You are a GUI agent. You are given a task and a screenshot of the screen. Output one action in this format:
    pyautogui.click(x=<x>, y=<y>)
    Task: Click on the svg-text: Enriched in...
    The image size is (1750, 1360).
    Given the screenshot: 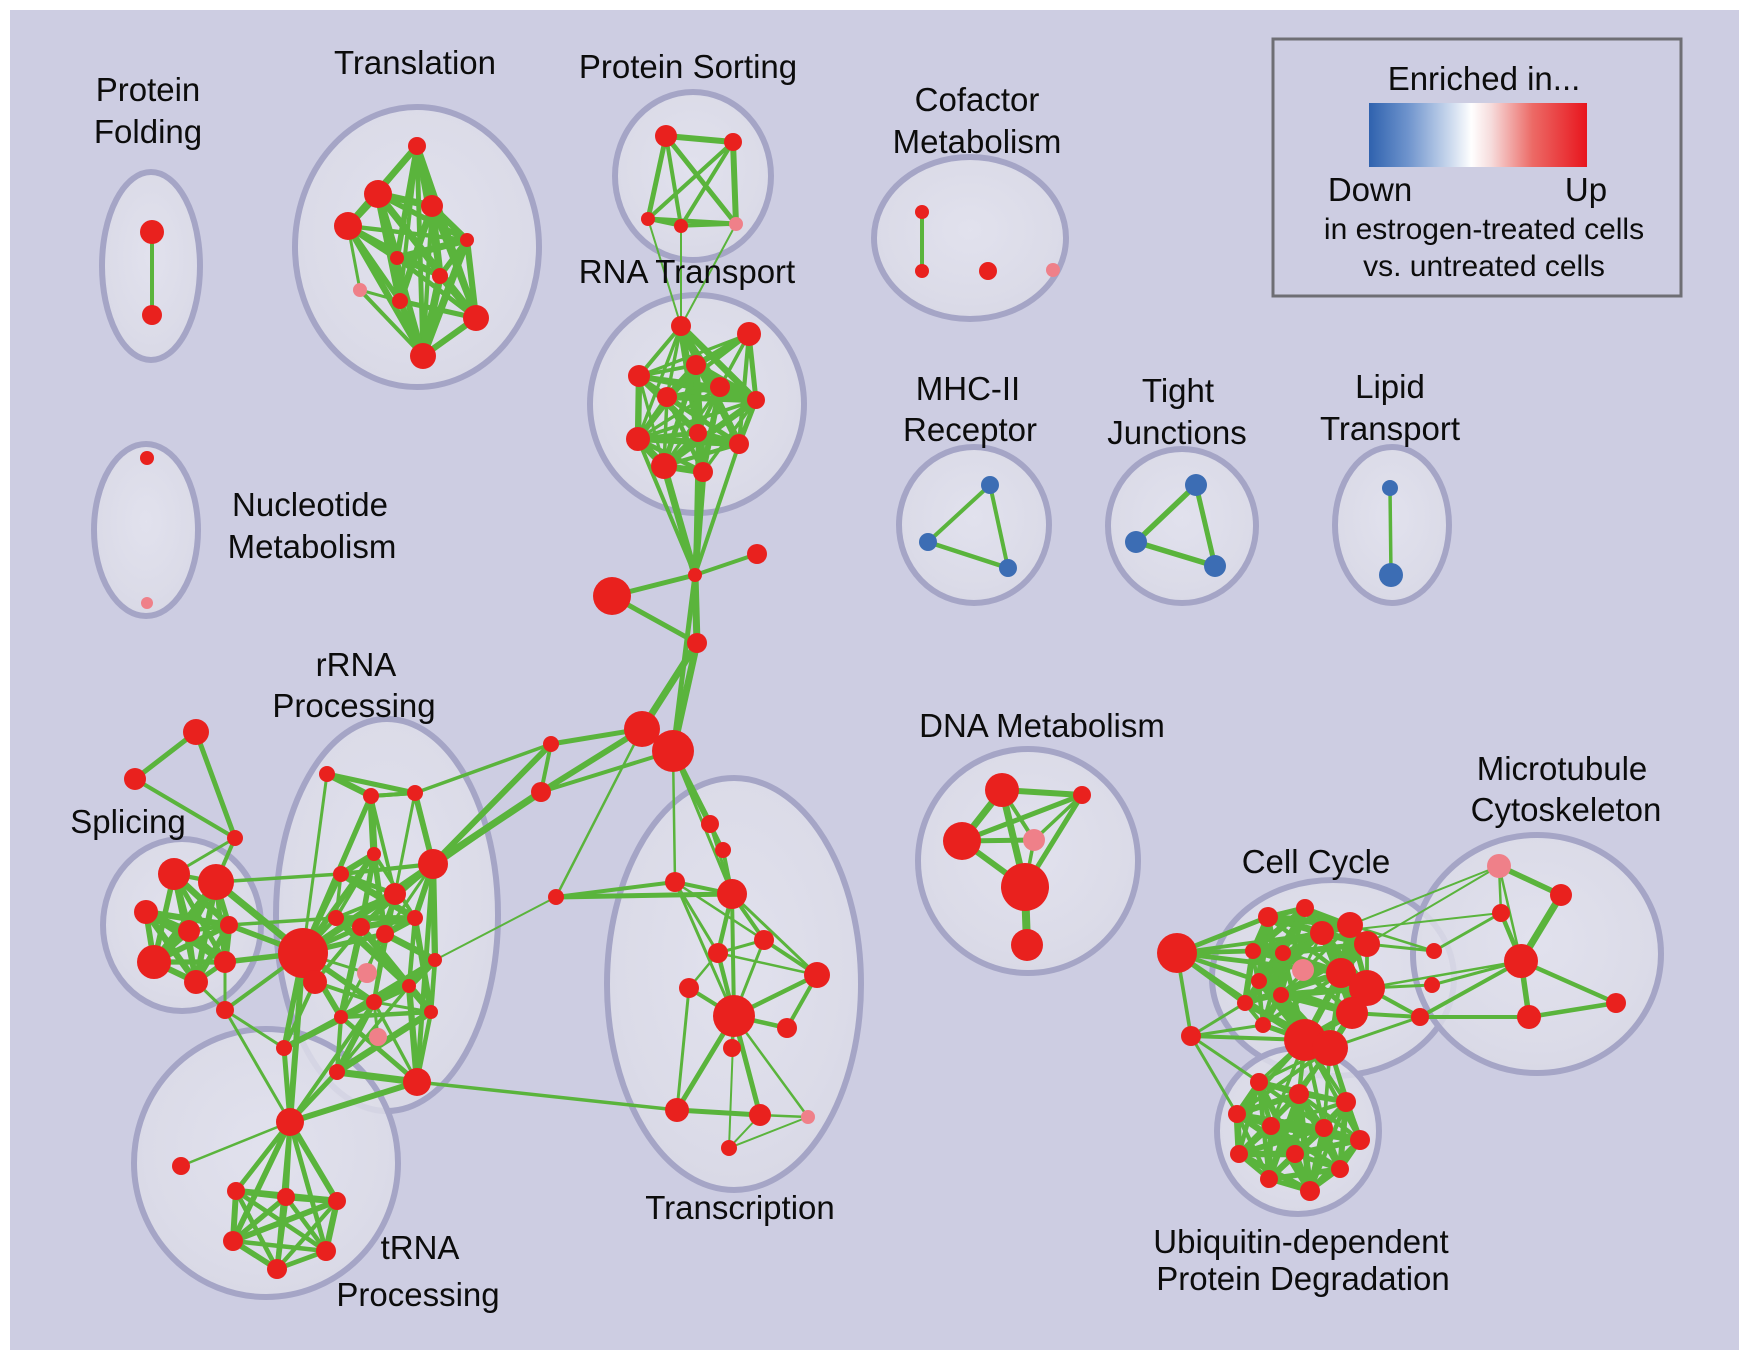 What is the action you would take?
    pyautogui.click(x=1484, y=78)
    